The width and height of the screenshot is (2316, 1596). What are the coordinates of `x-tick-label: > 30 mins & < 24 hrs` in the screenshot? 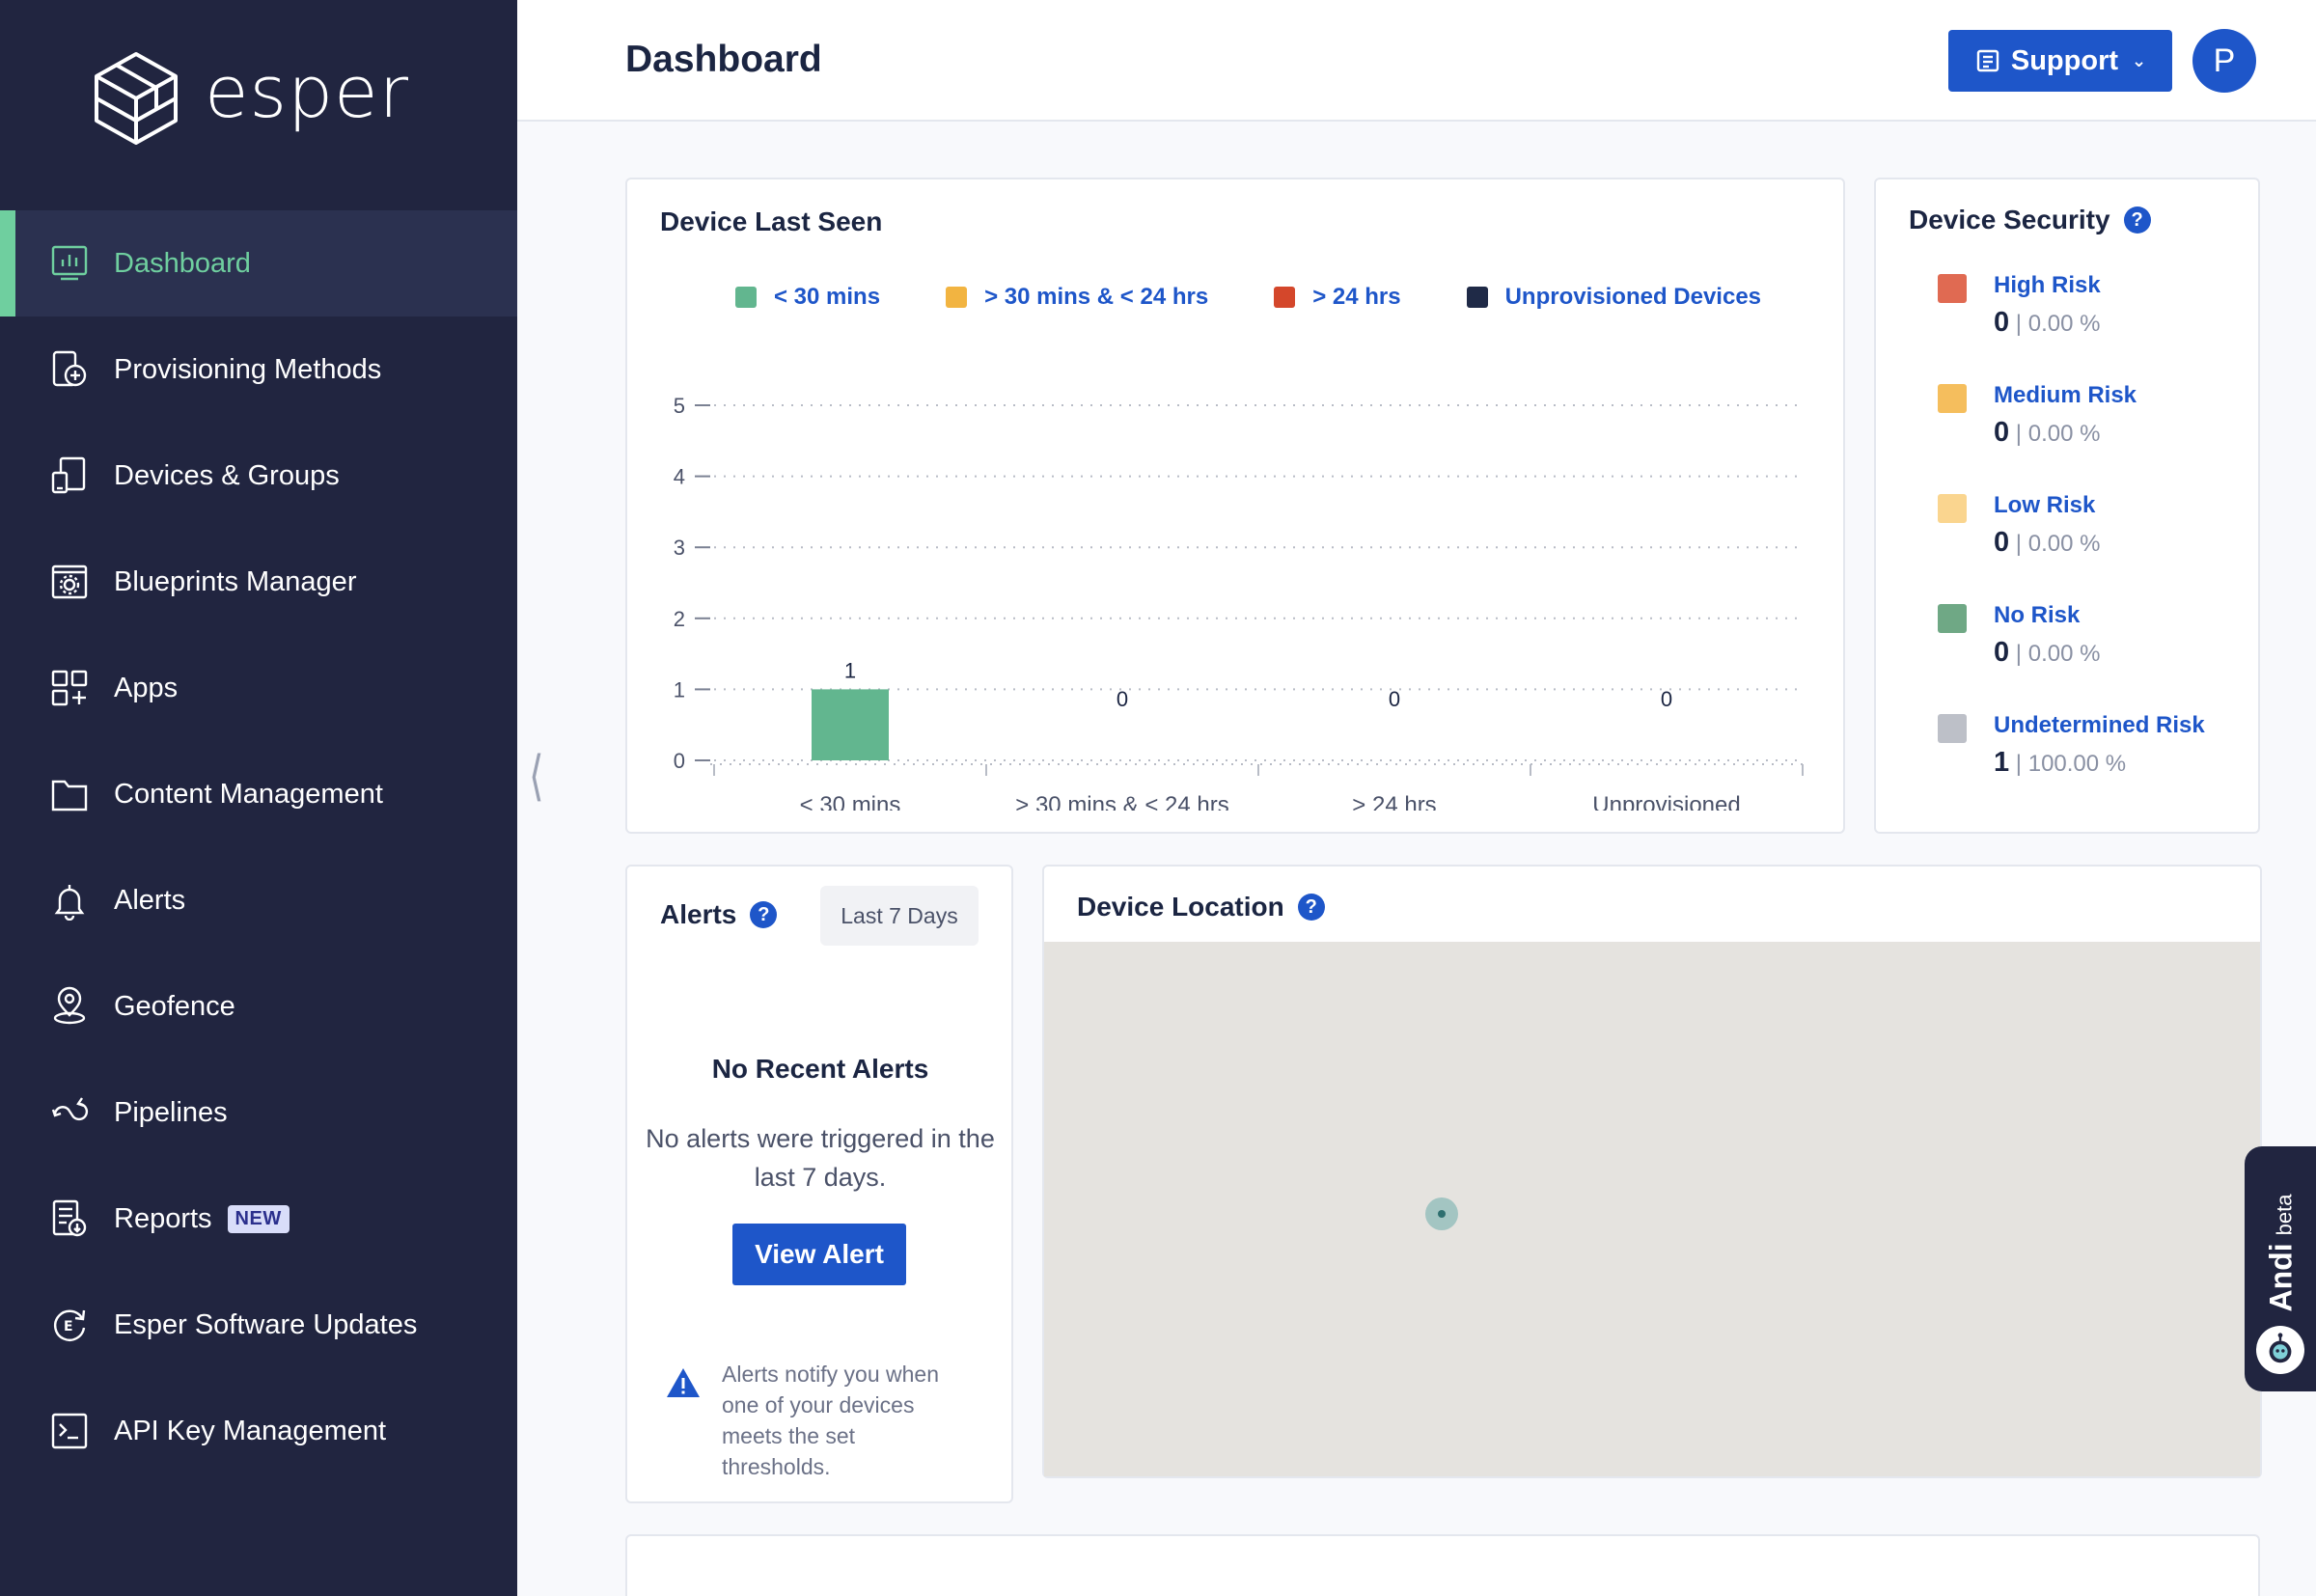 It's located at (1121, 802).